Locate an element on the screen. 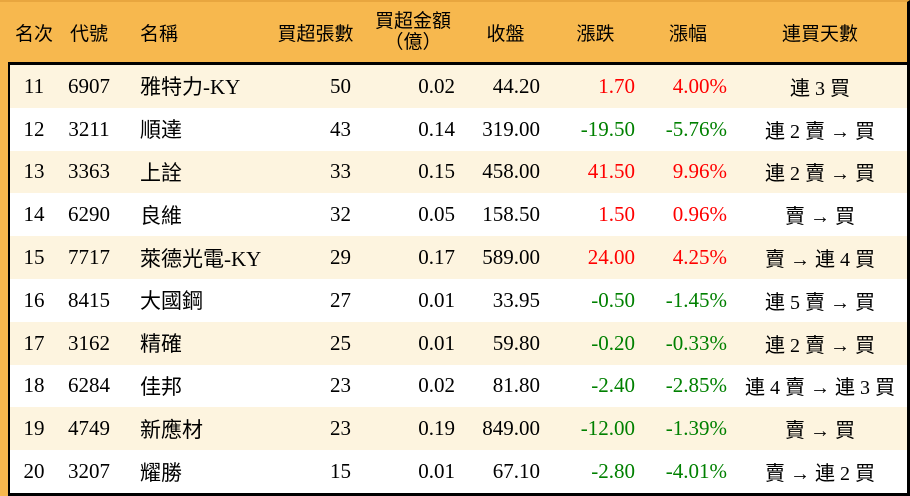  header-amount: 買超金額 （億） is located at coordinates (413, 32).